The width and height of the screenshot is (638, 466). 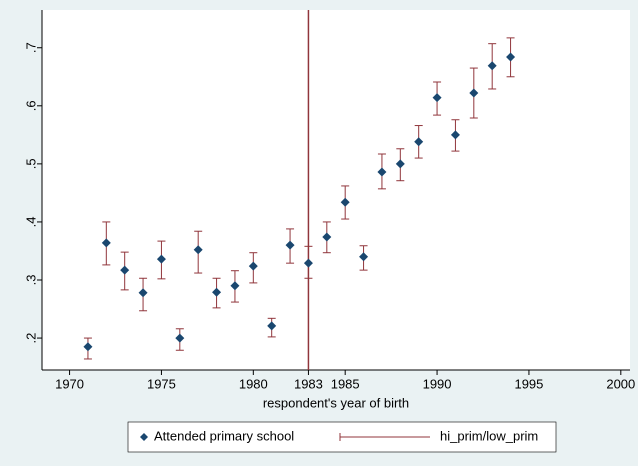 What do you see at coordinates (30, 338) in the screenshot?
I see `y-tick-label: .2` at bounding box center [30, 338].